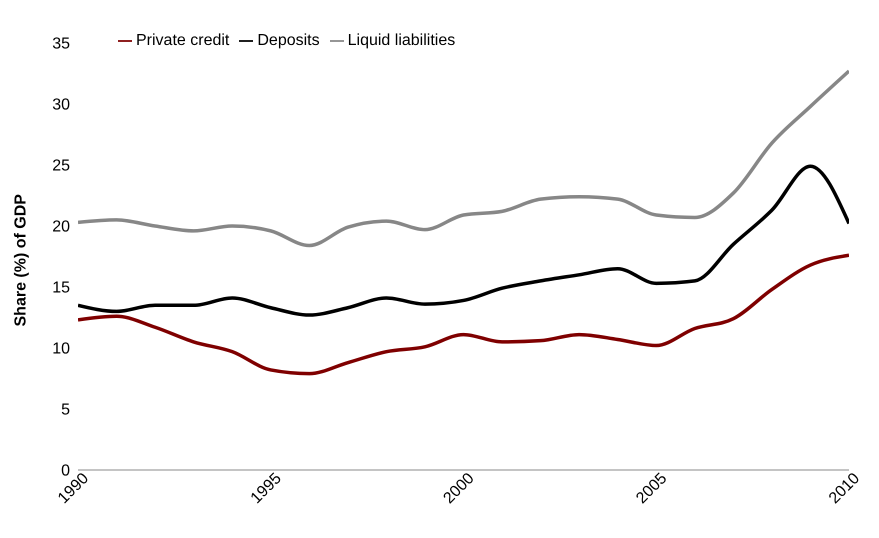  I want to click on y-tick-label: 25, so click(61, 166).